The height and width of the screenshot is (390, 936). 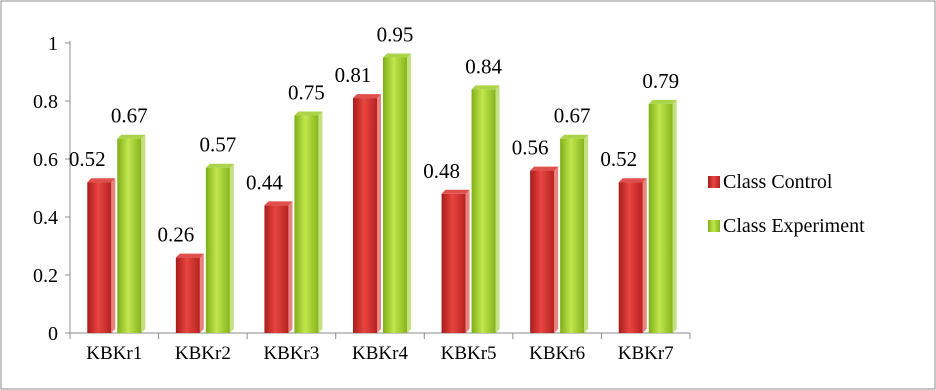 I want to click on data-label-class-experiment: 0.84, so click(x=483, y=66).